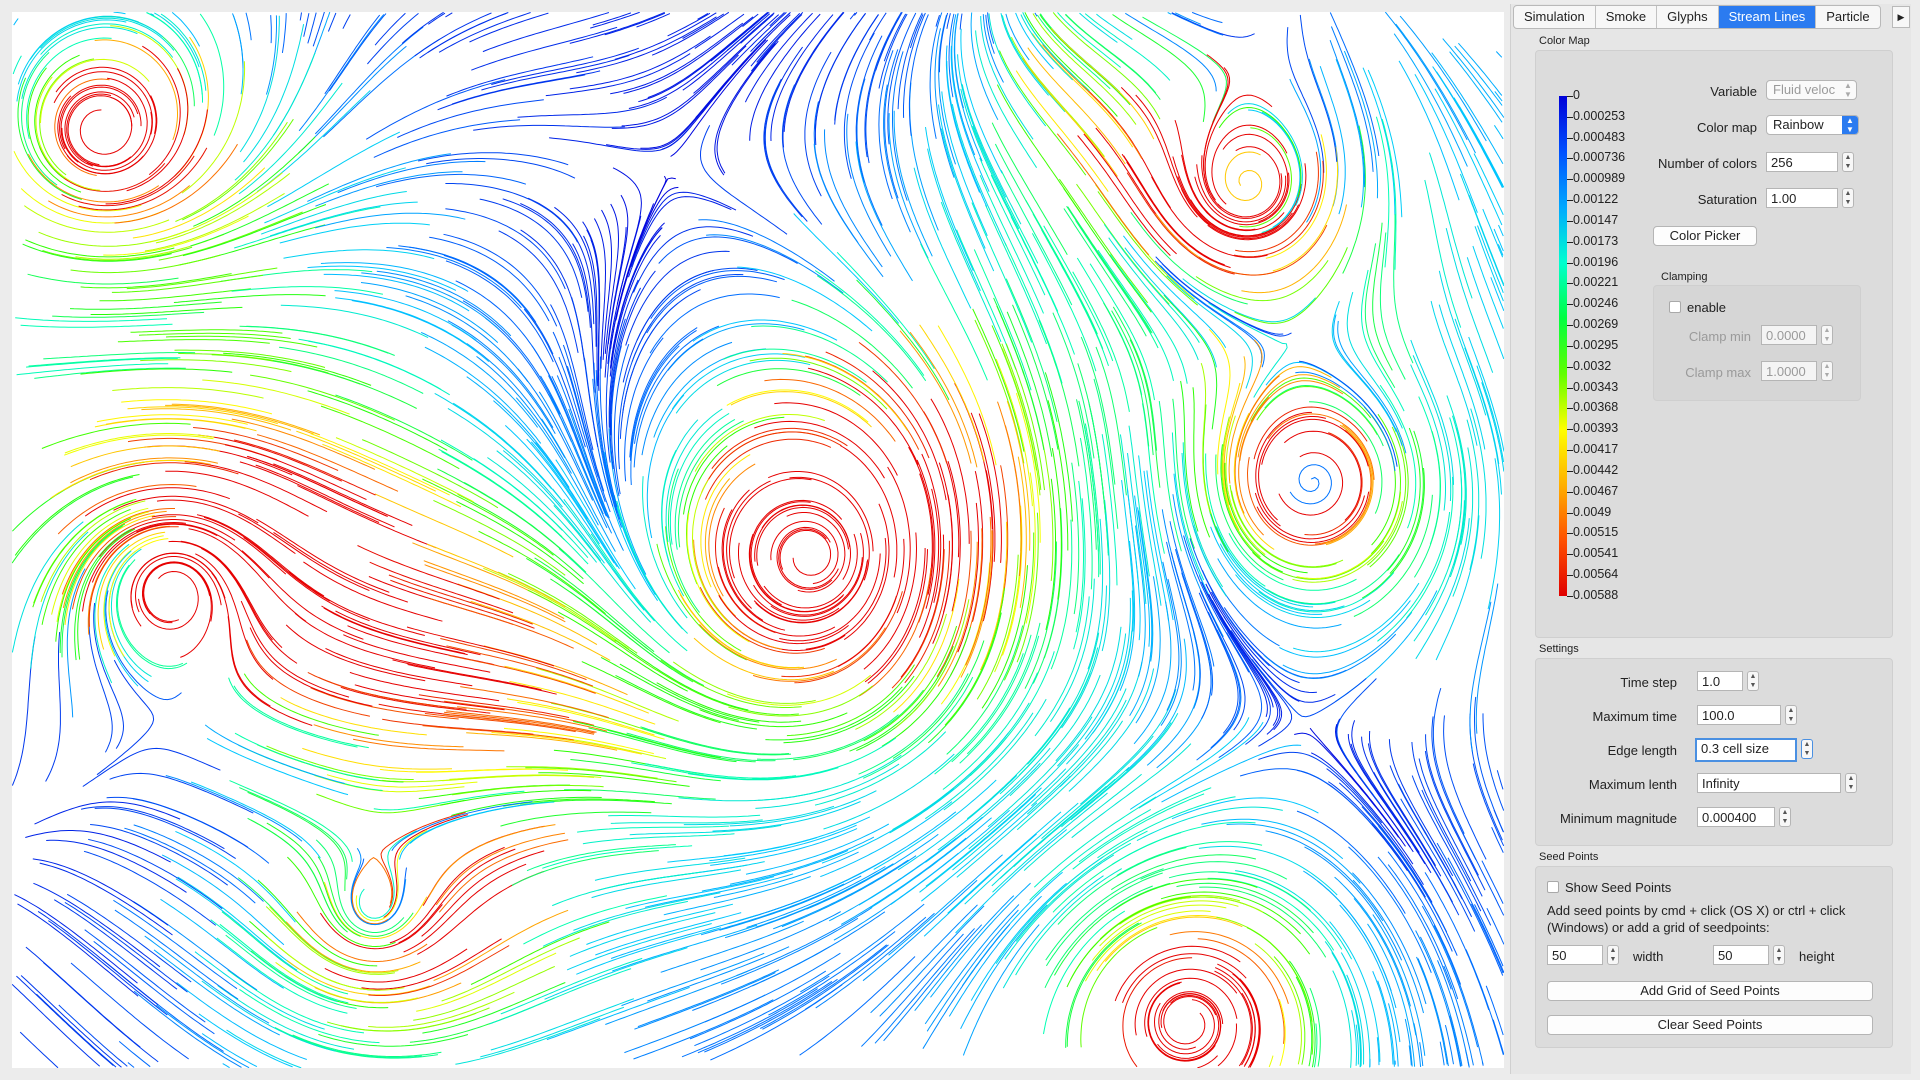  Describe the element at coordinates (1675, 307) in the screenshot. I see `clamp-enable-checkbox` at that location.